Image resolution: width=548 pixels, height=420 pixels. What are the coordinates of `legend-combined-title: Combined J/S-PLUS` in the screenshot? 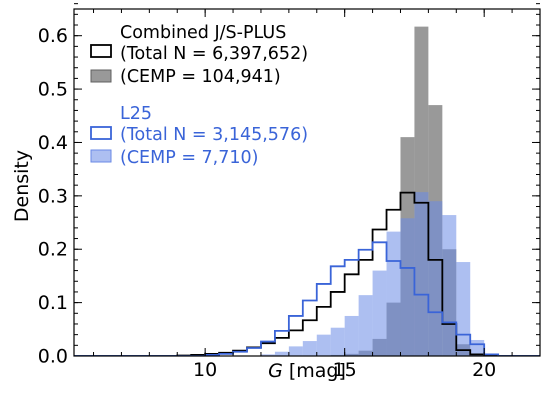 It's located at (203, 33).